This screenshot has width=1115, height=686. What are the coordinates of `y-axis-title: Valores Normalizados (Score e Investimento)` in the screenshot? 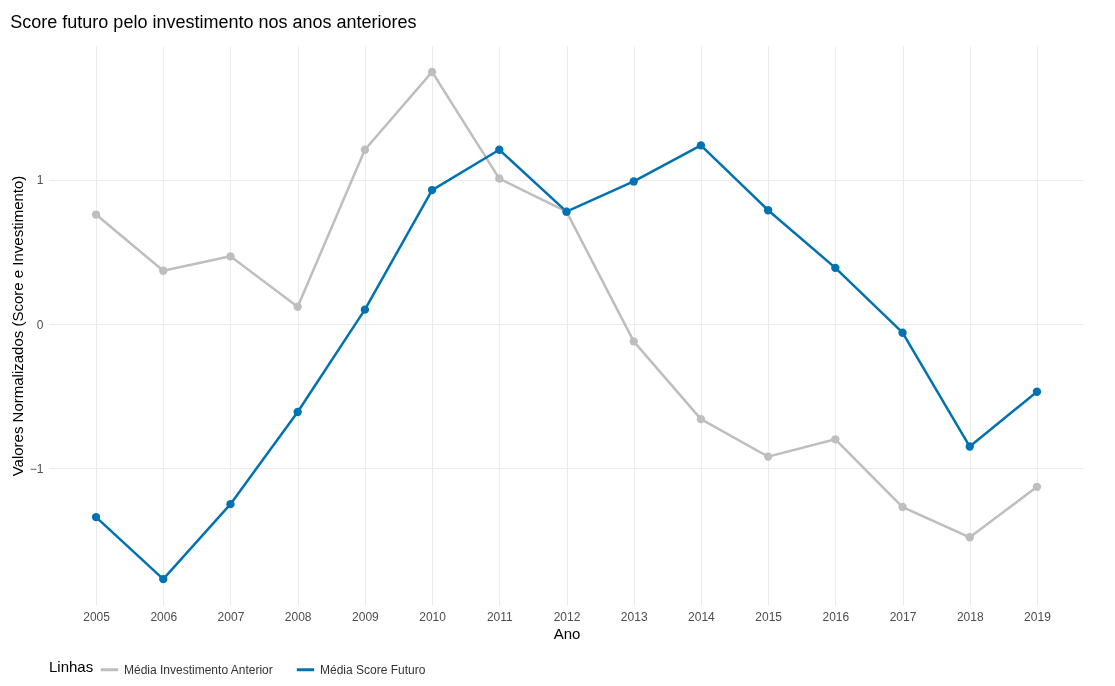 It's located at (17, 326).